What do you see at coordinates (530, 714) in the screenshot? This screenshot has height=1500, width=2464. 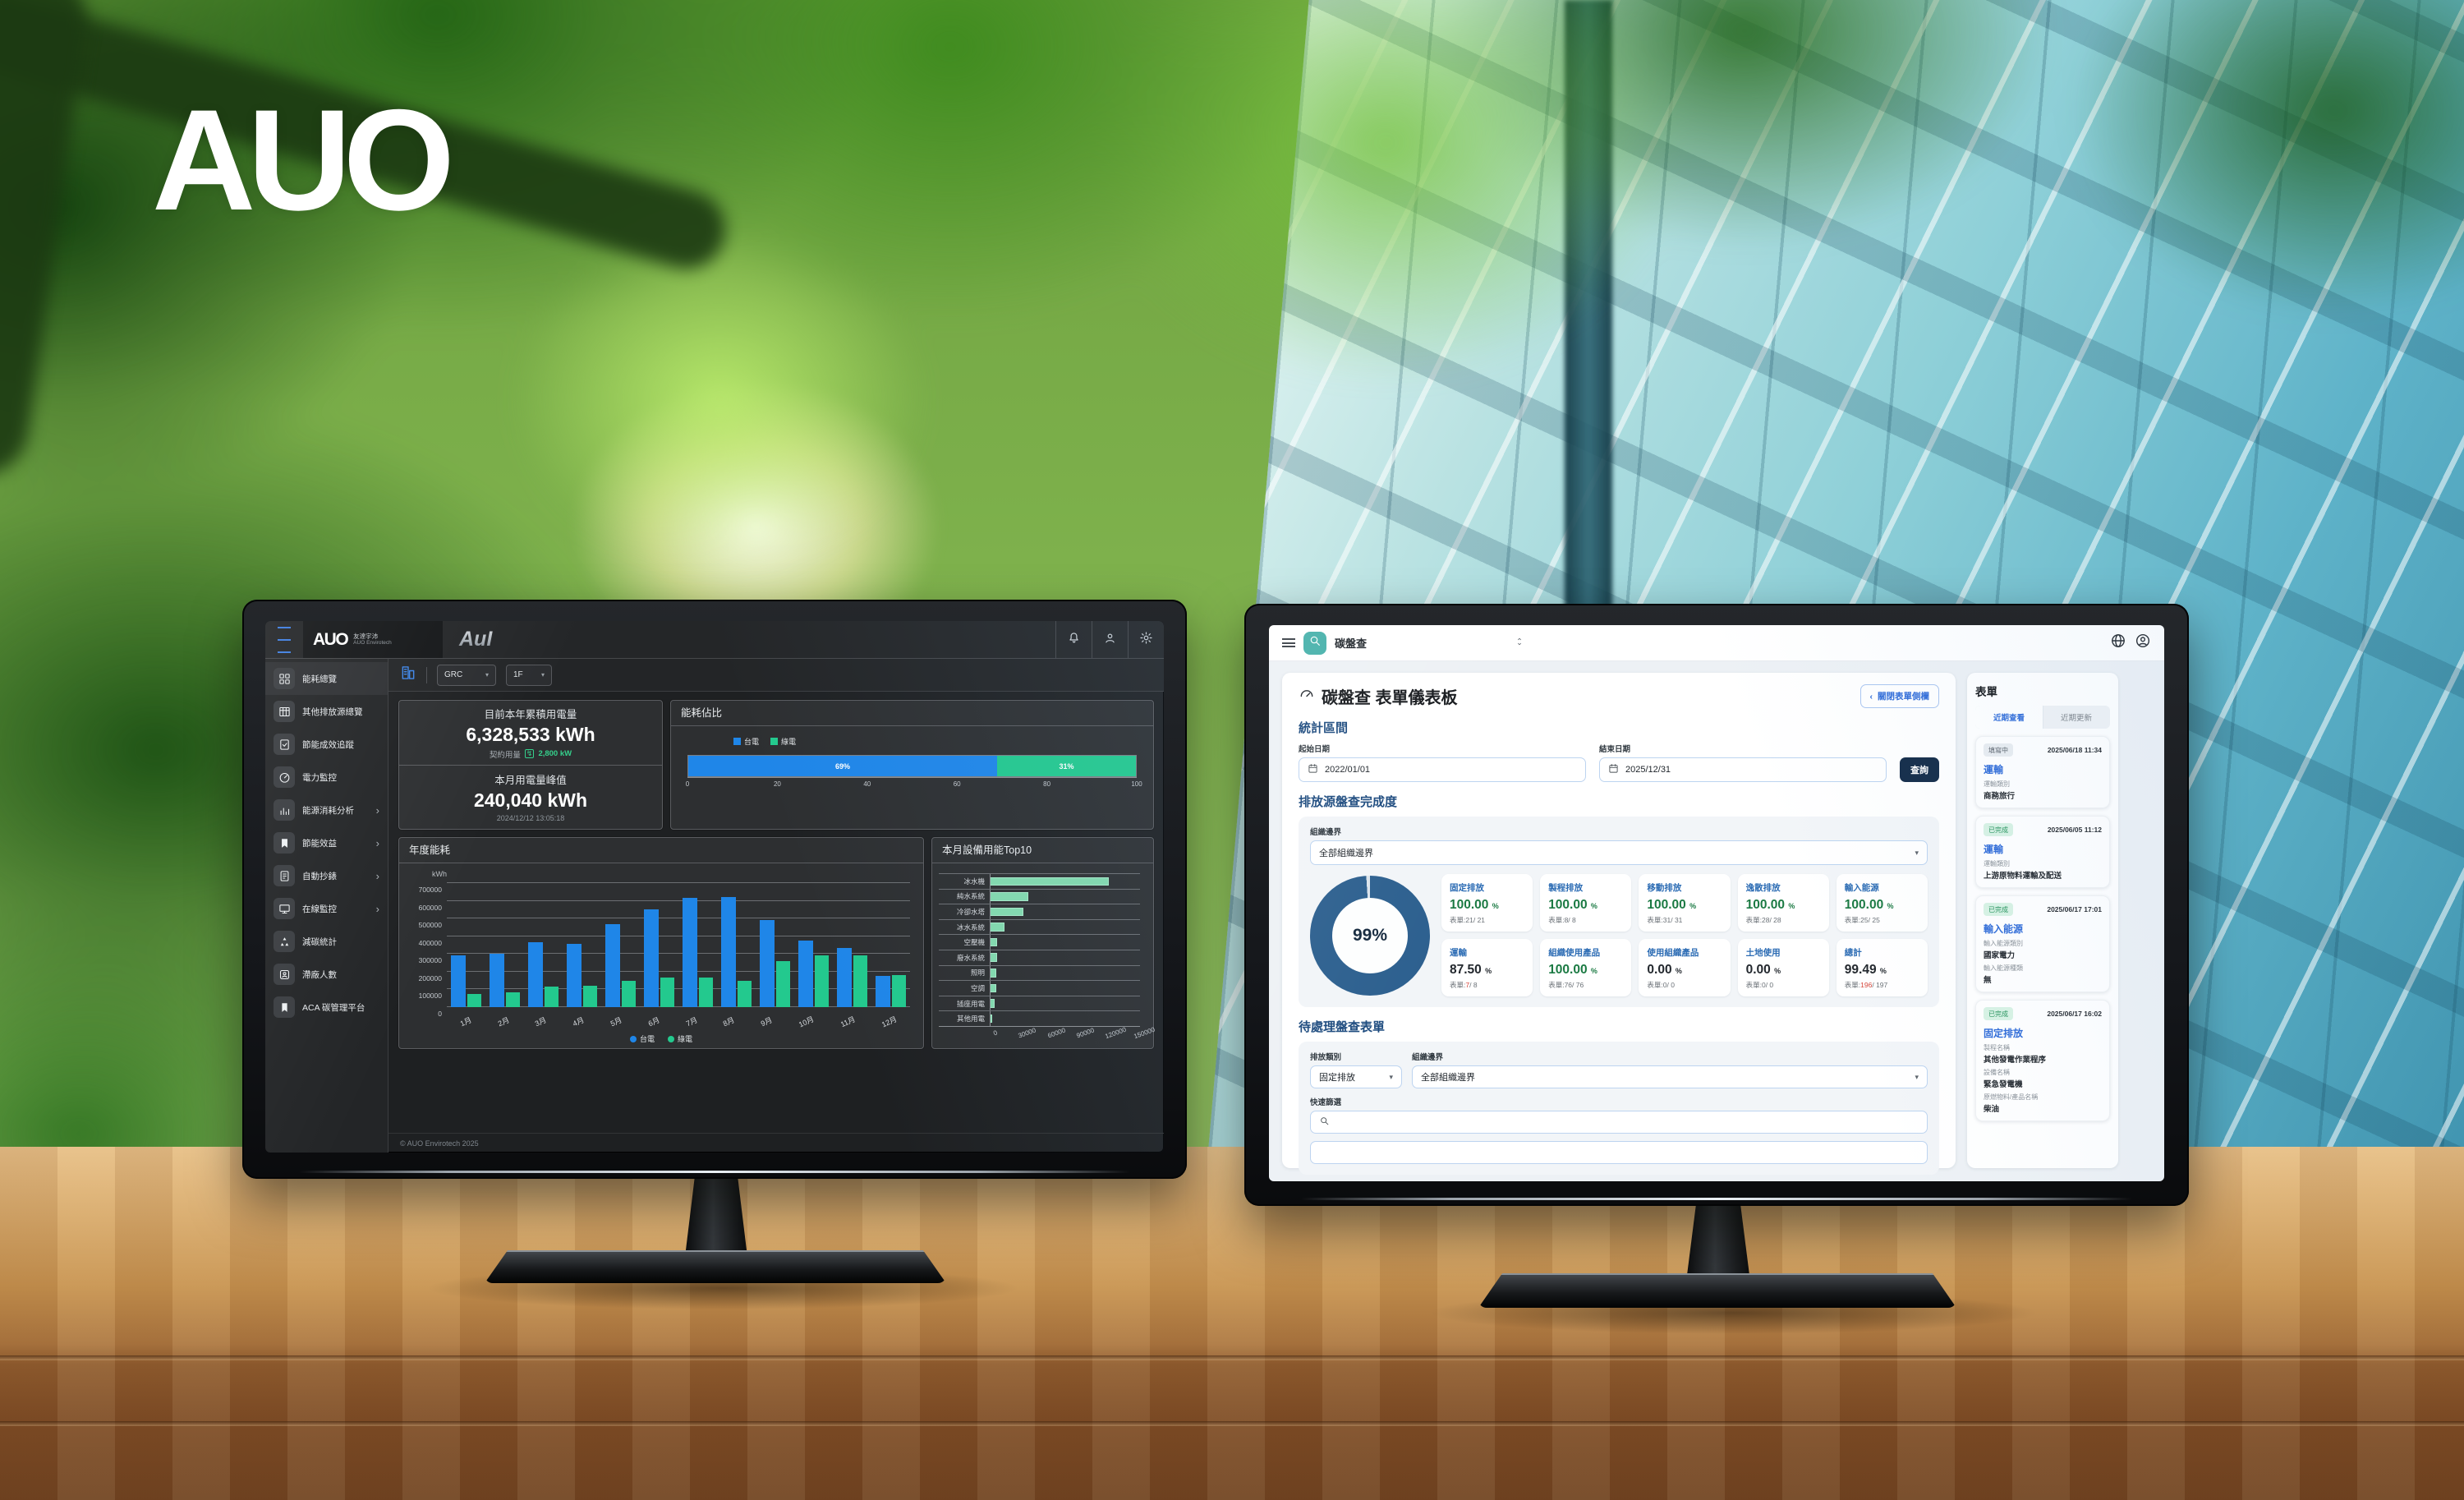 I see `stat-title: 目前本年累積用電量` at bounding box center [530, 714].